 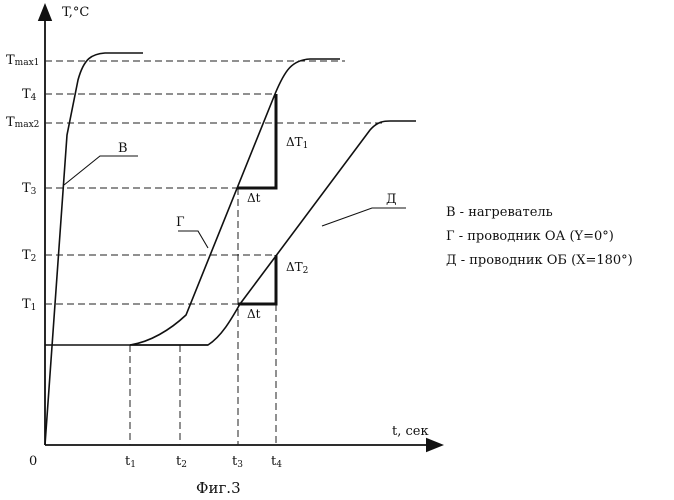 What do you see at coordinates (237, 462) in the screenshot?
I see `x-tick-t3: t3` at bounding box center [237, 462].